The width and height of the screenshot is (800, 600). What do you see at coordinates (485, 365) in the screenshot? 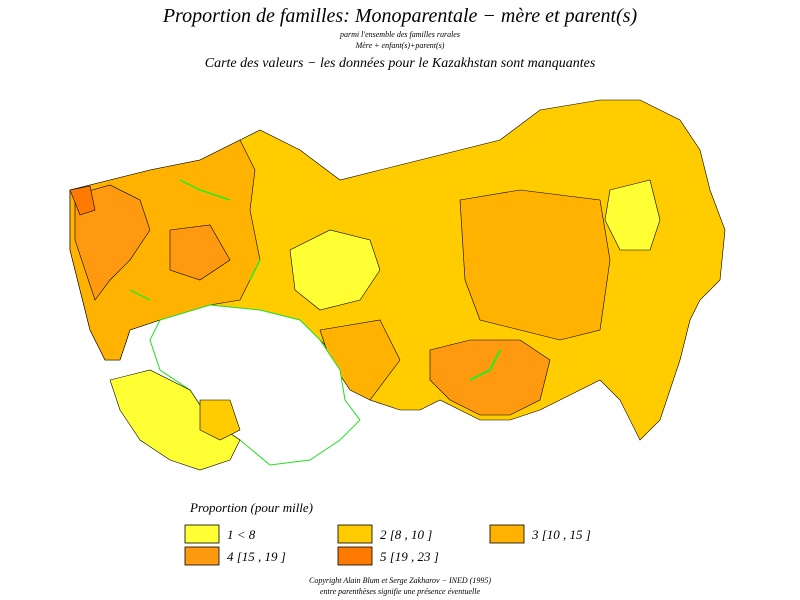
I see `lake` at bounding box center [485, 365].